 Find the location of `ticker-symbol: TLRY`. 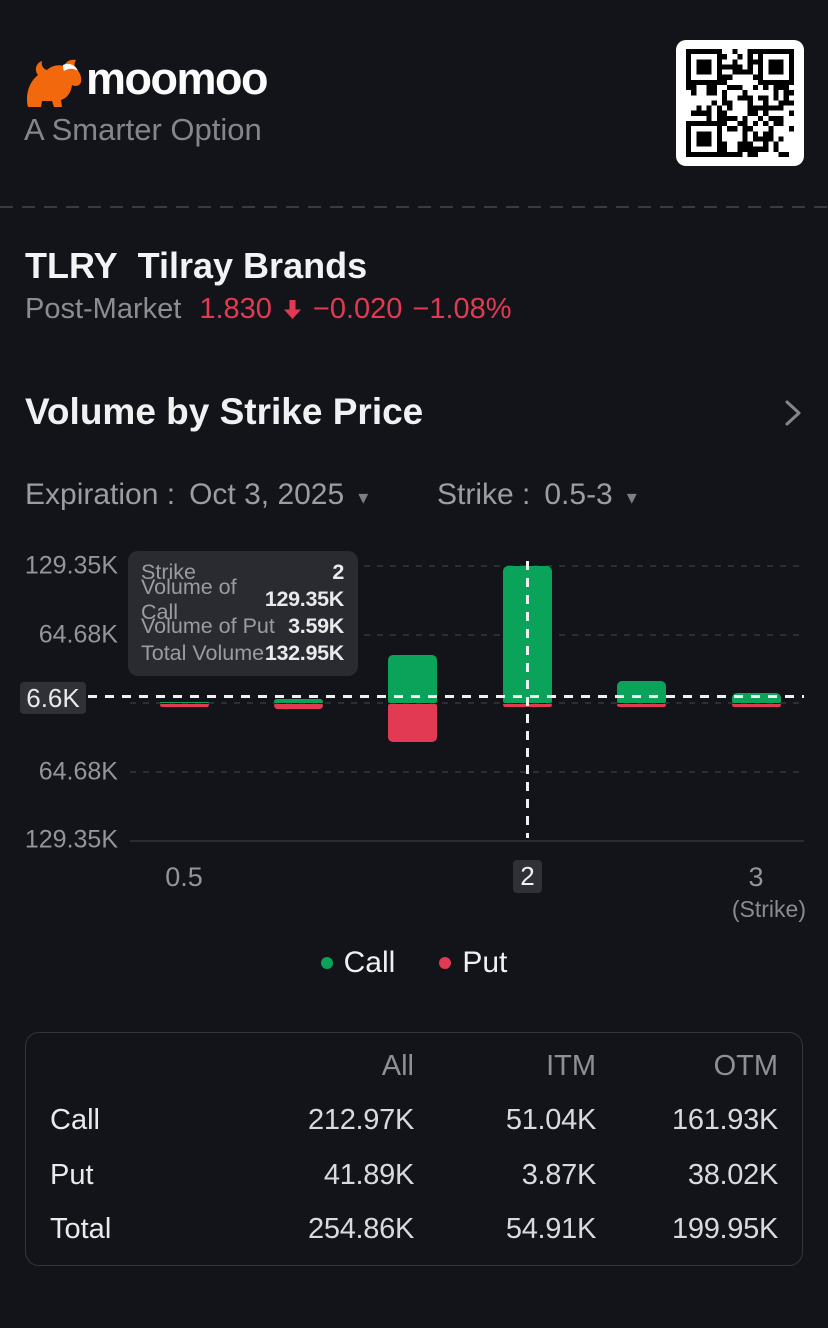

ticker-symbol: TLRY is located at coordinates (71, 265).